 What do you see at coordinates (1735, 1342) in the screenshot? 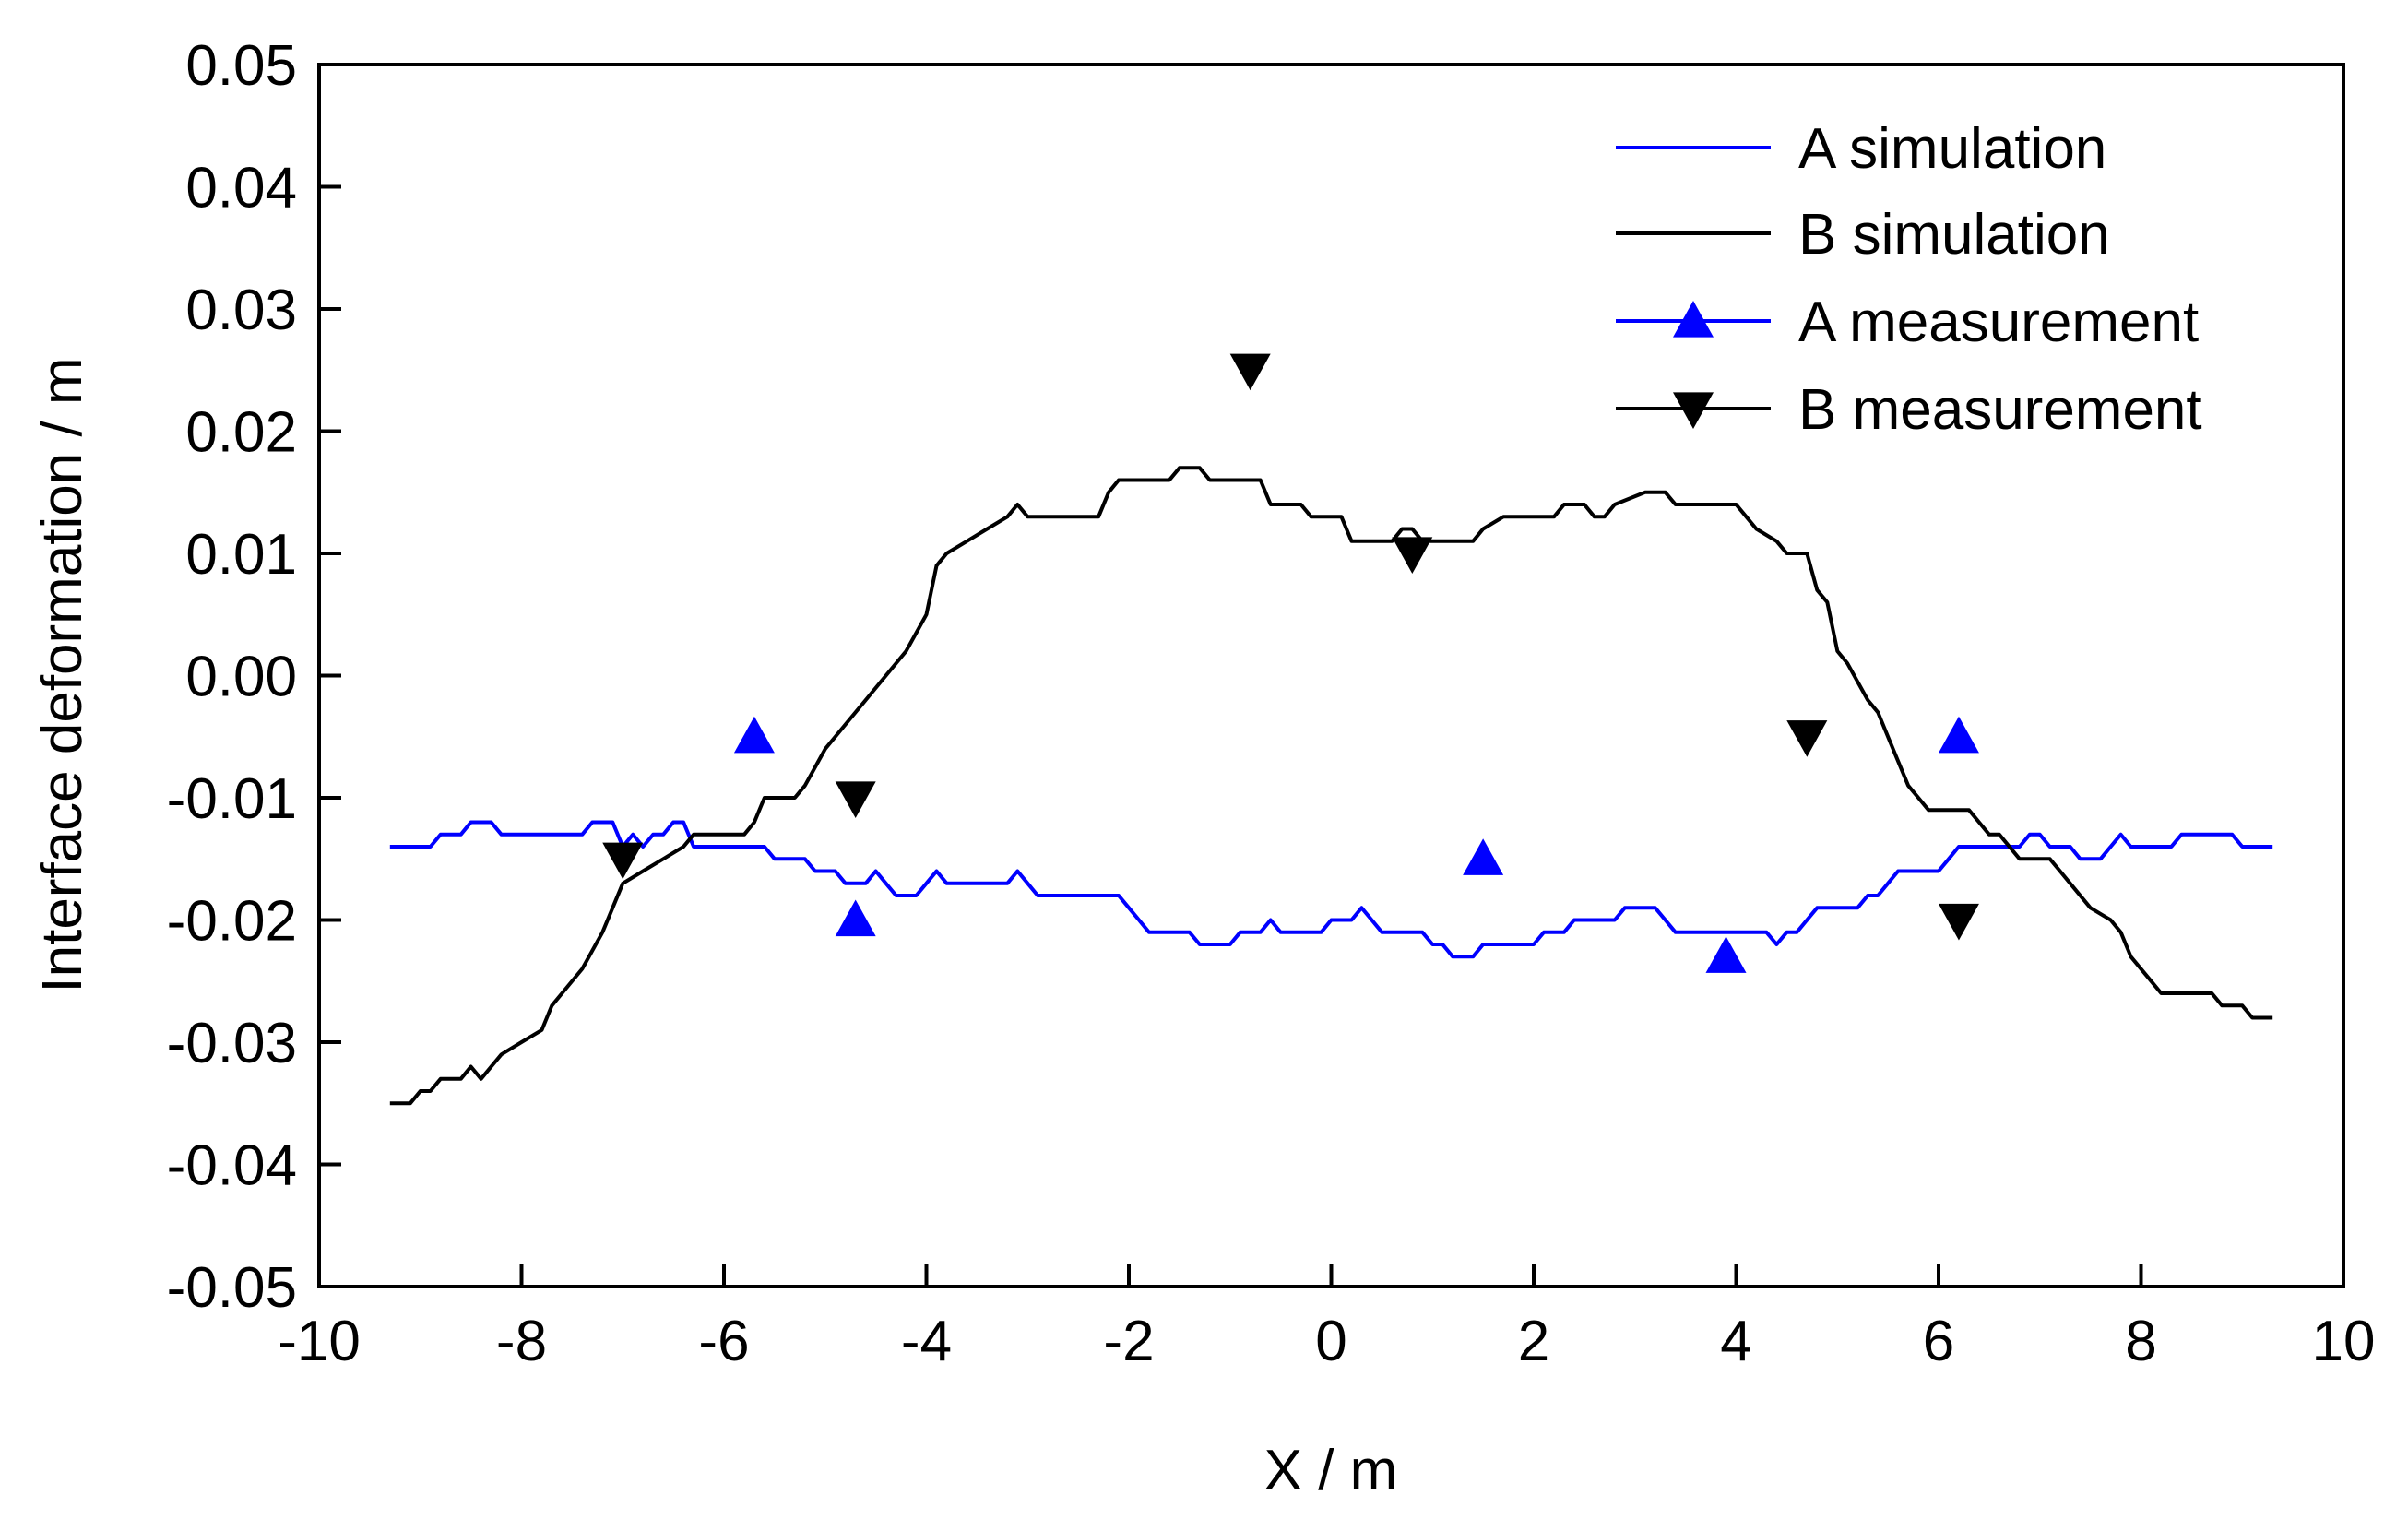
I see `x-tick-label: 4` at bounding box center [1735, 1342].